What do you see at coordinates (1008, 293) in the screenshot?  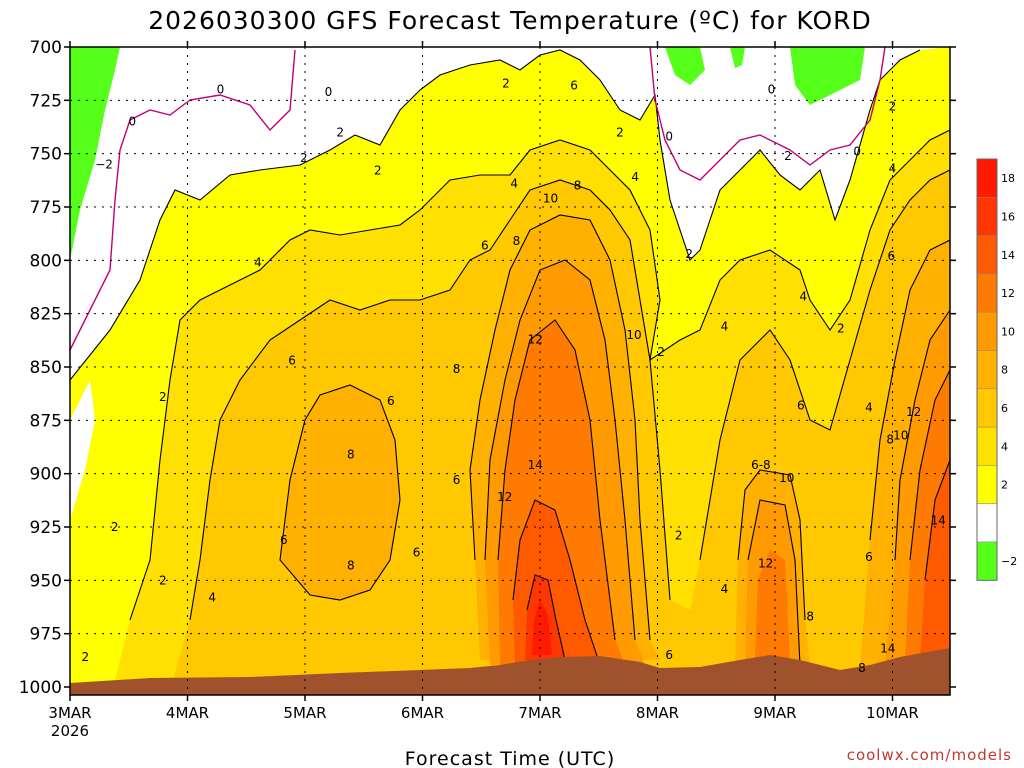 I see `legend-label: 12` at bounding box center [1008, 293].